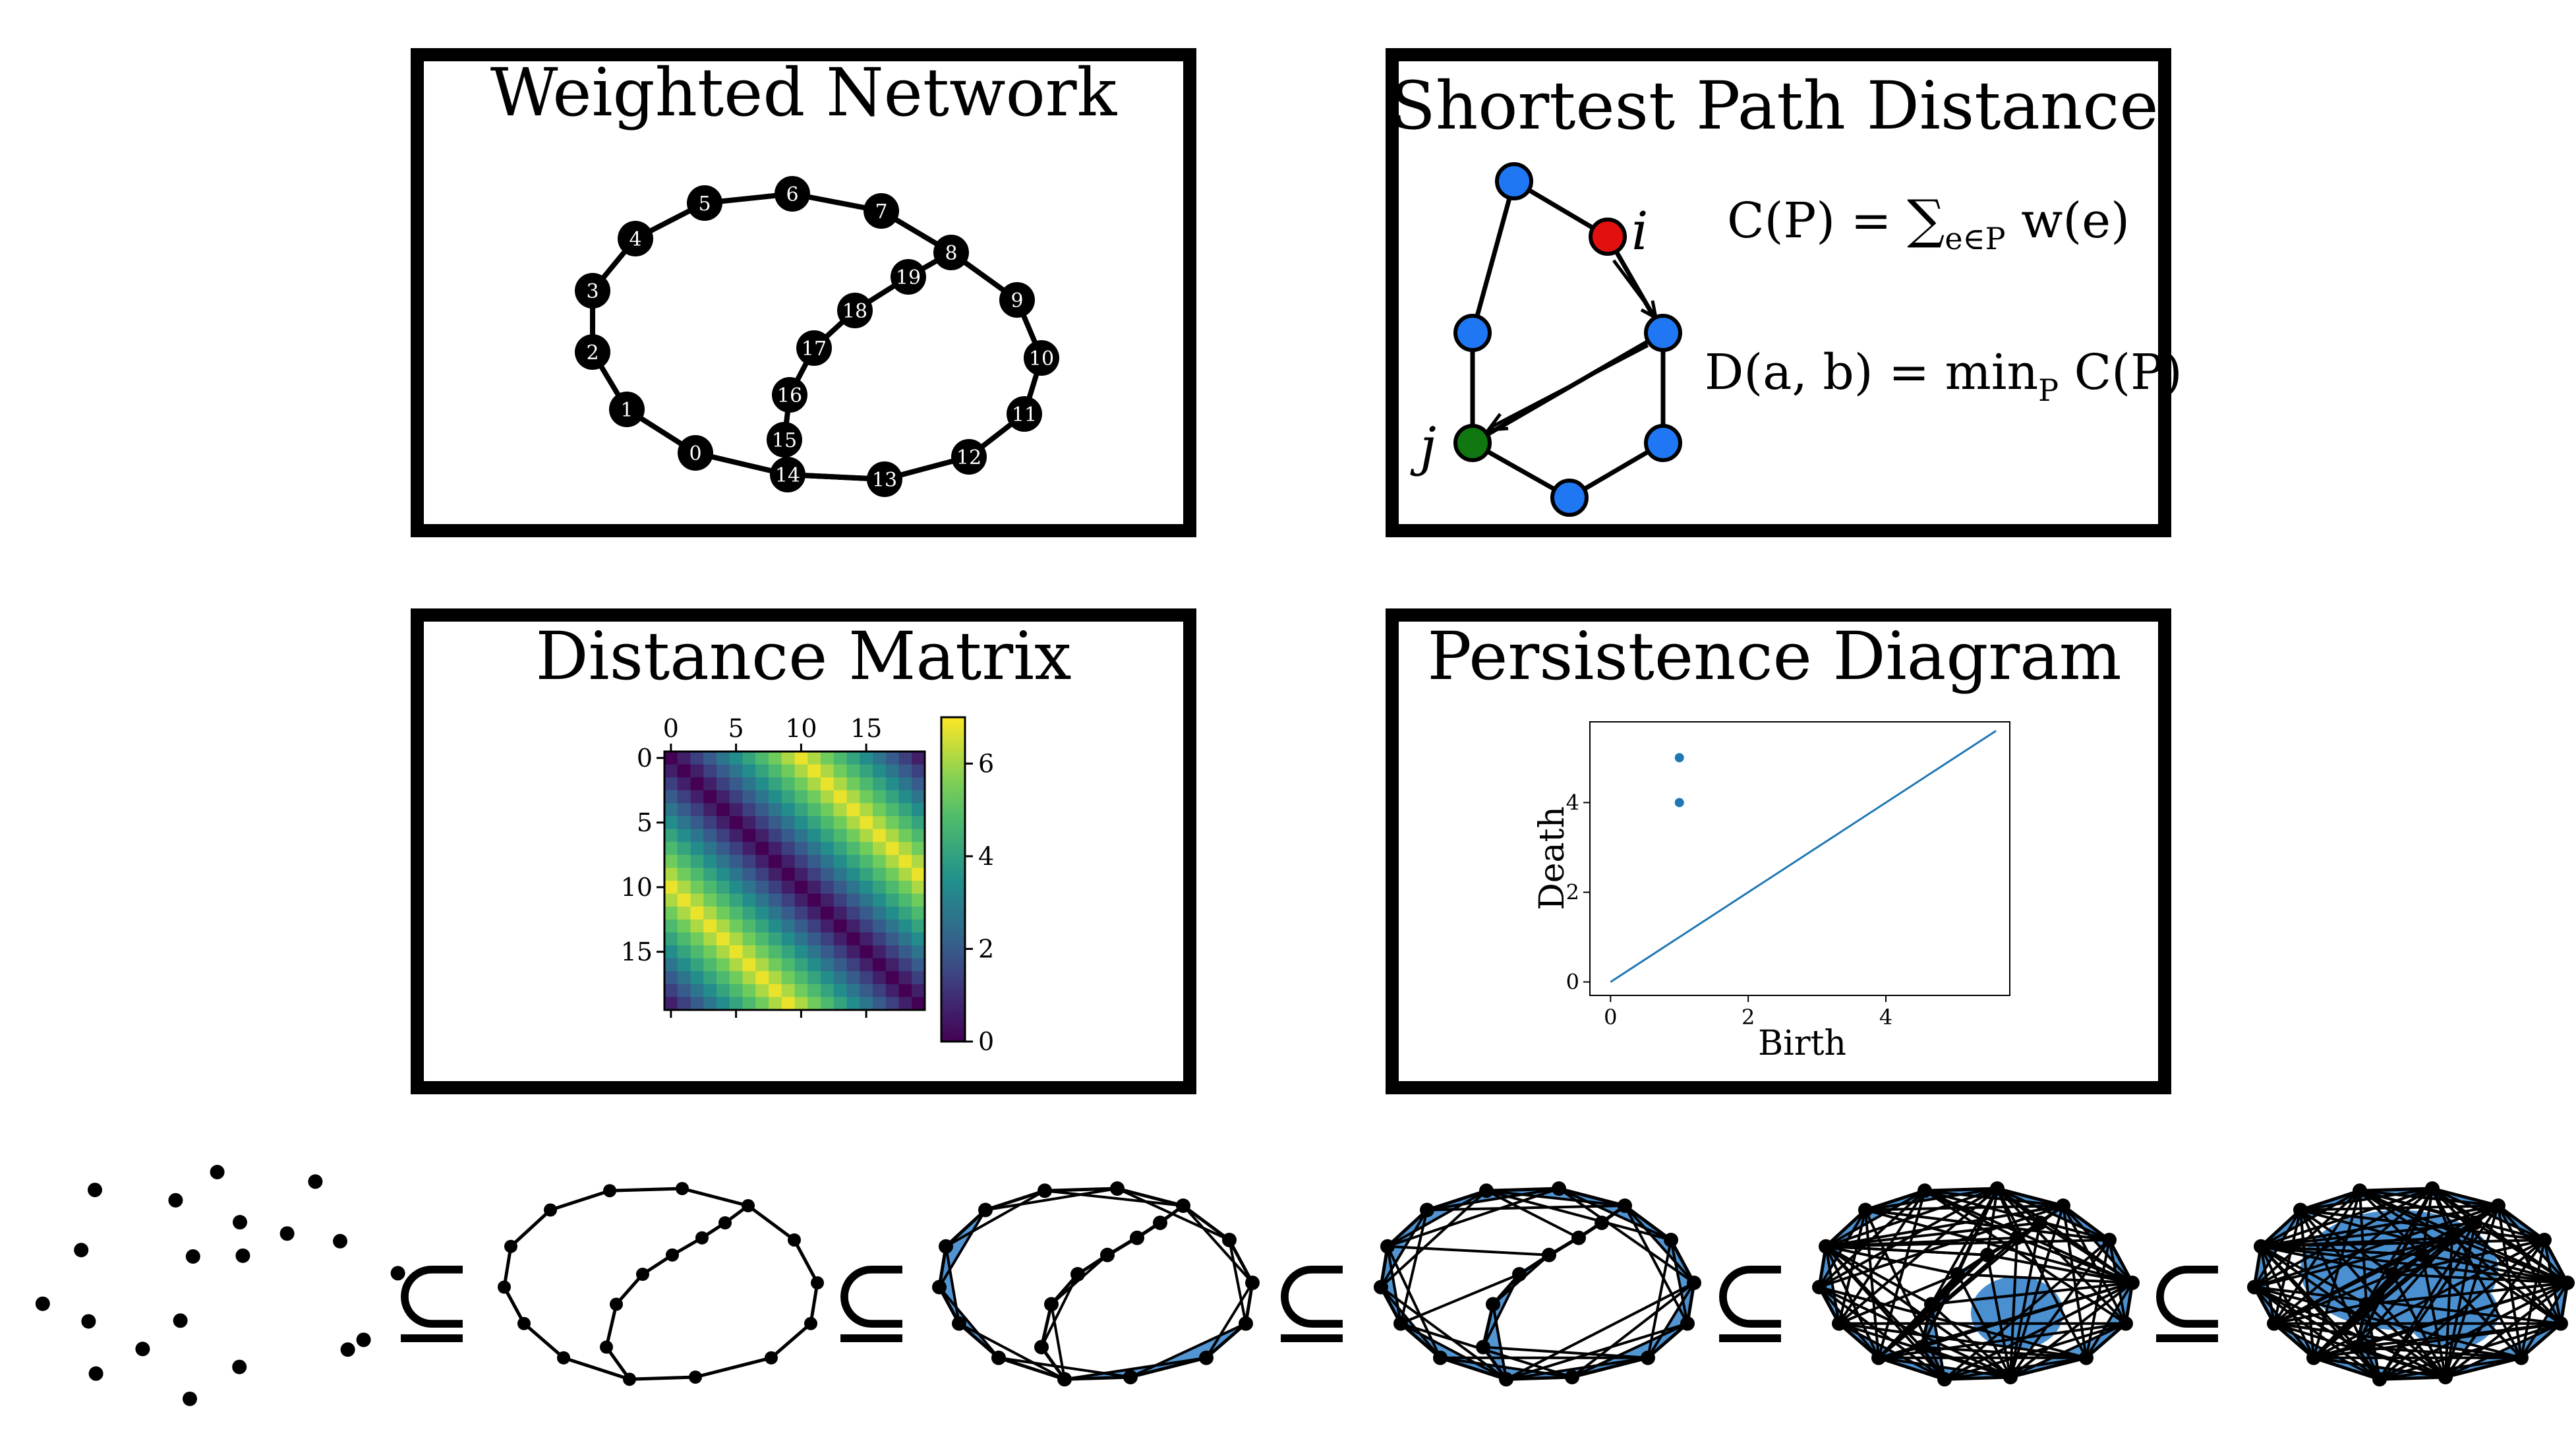 The height and width of the screenshot is (1445, 2576). What do you see at coordinates (671, 728) in the screenshot?
I see `heatmap-xtick-label: 0` at bounding box center [671, 728].